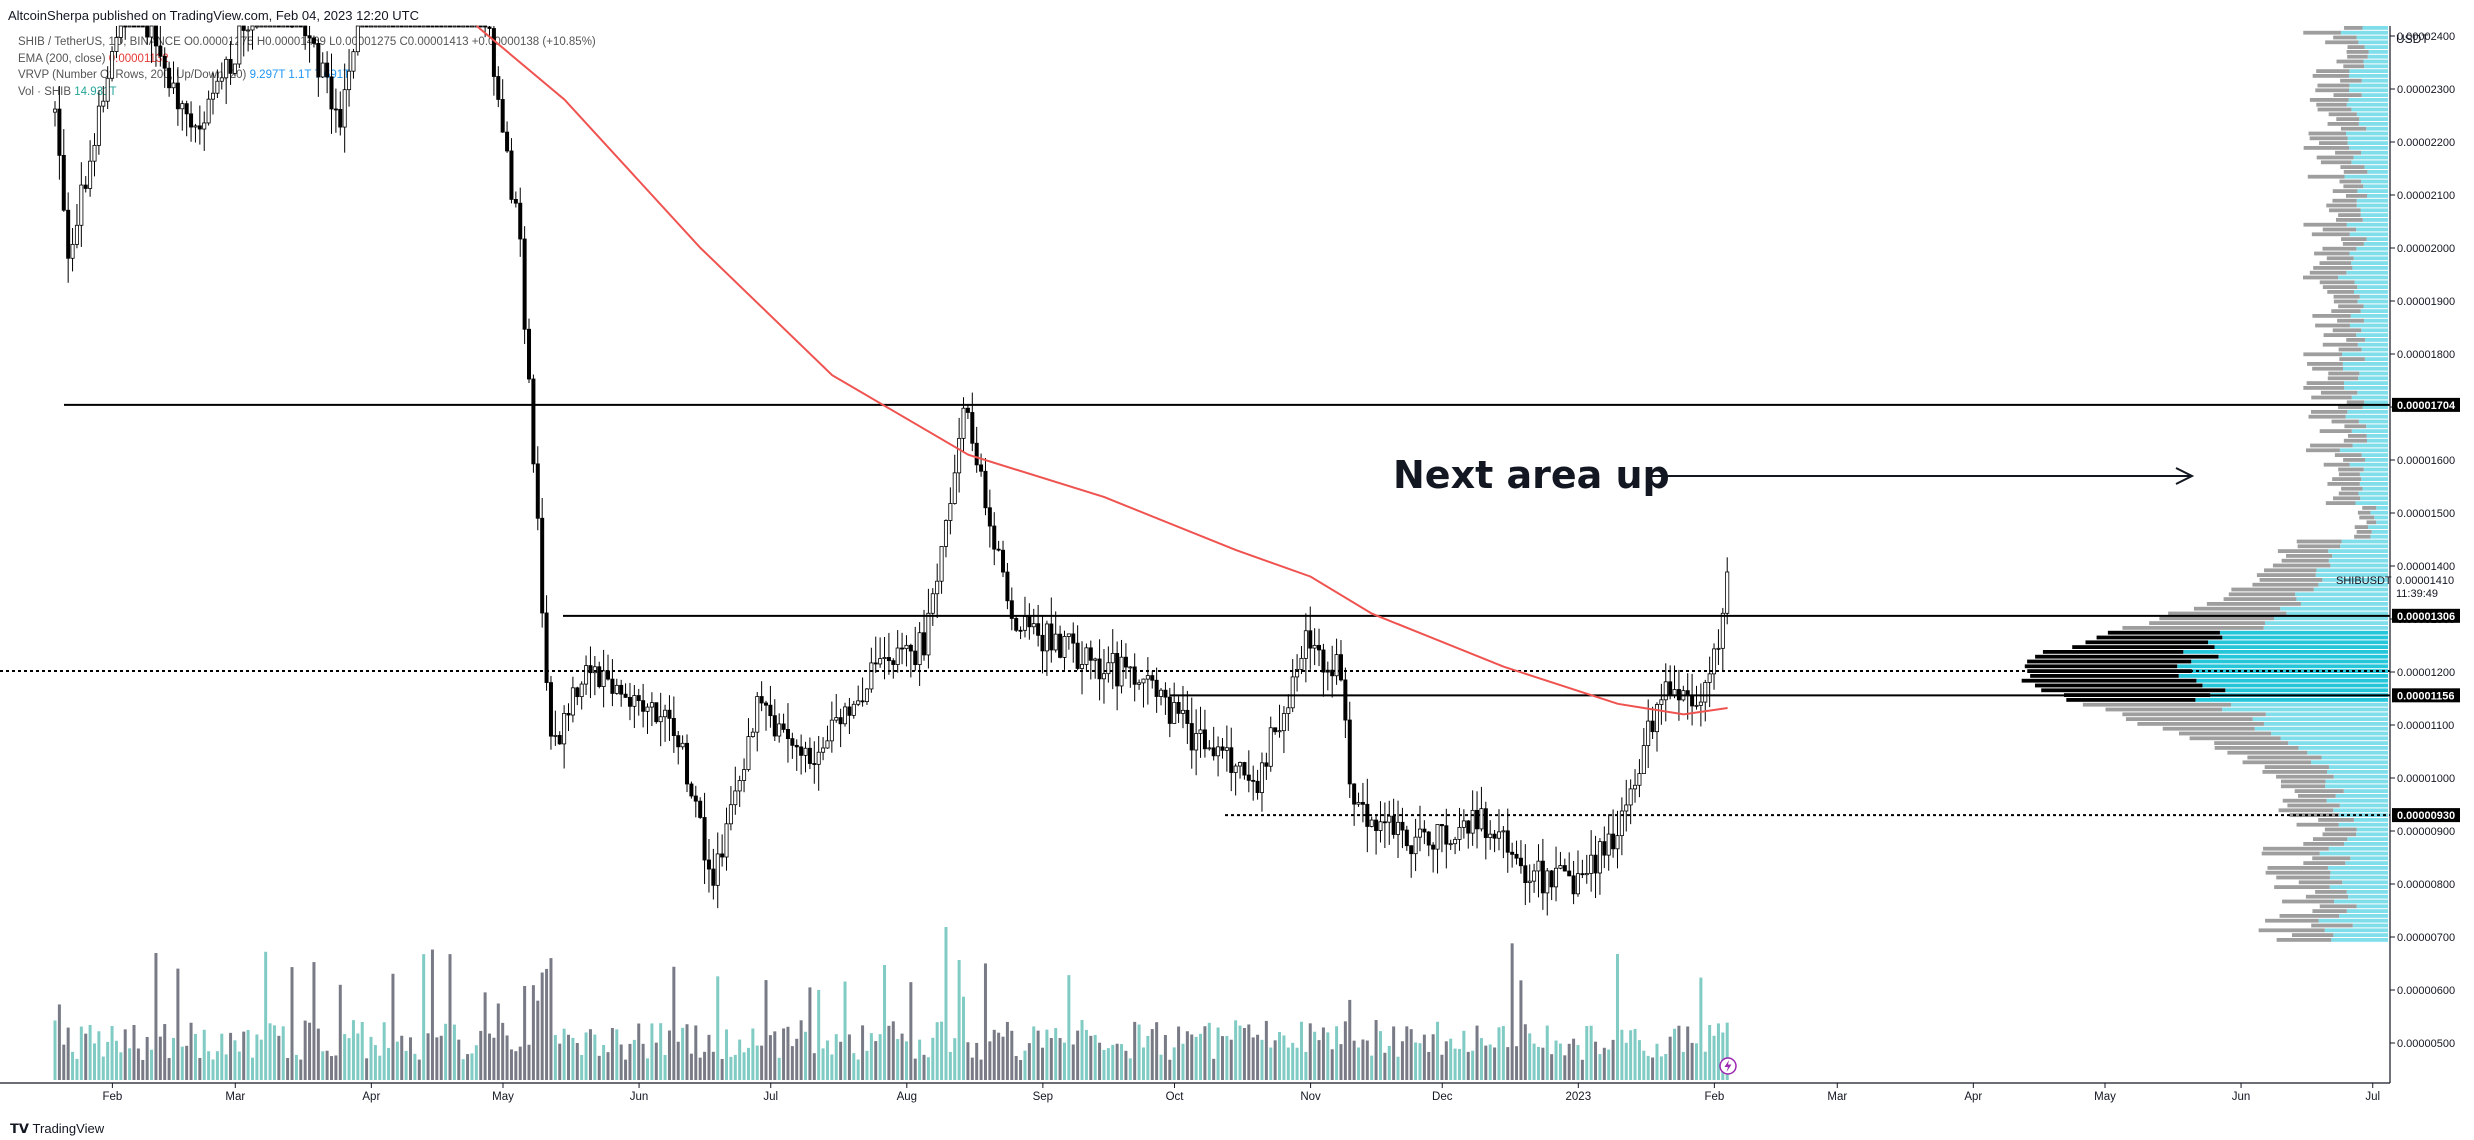 The width and height of the screenshot is (2474, 1140). What do you see at coordinates (1923, 476) in the screenshot?
I see `annotation-arrow` at bounding box center [1923, 476].